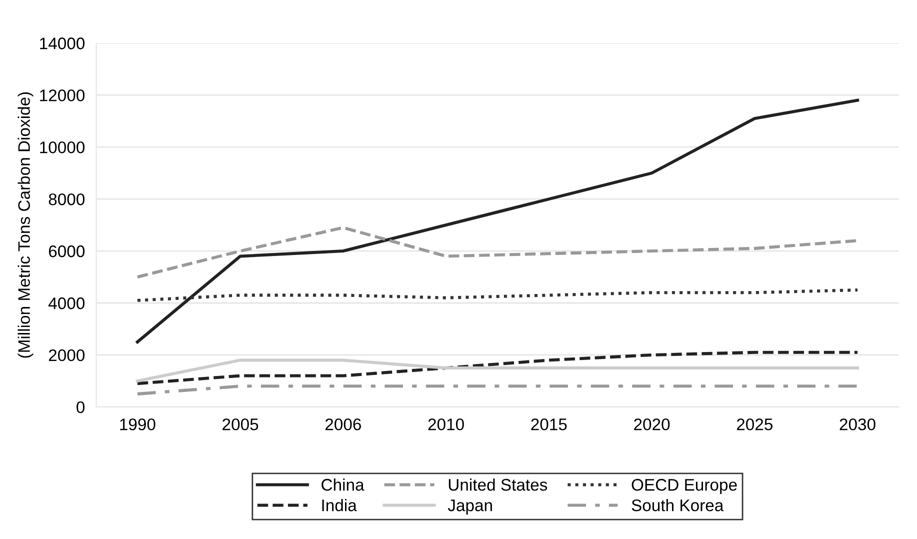 The height and width of the screenshot is (539, 917). What do you see at coordinates (754, 424) in the screenshot?
I see `x-tick-label: 2025` at bounding box center [754, 424].